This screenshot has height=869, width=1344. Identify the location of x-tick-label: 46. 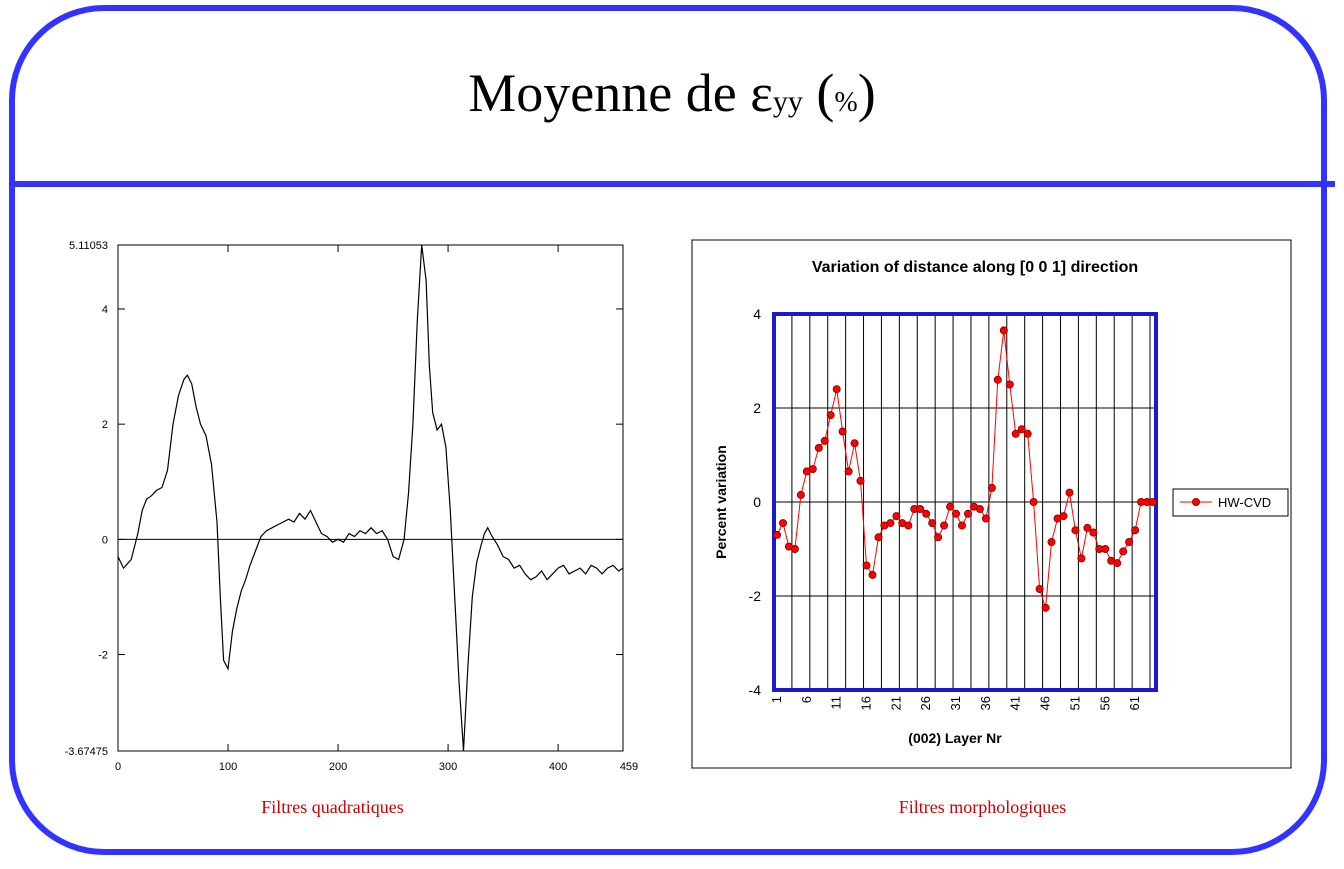
(1045, 703).